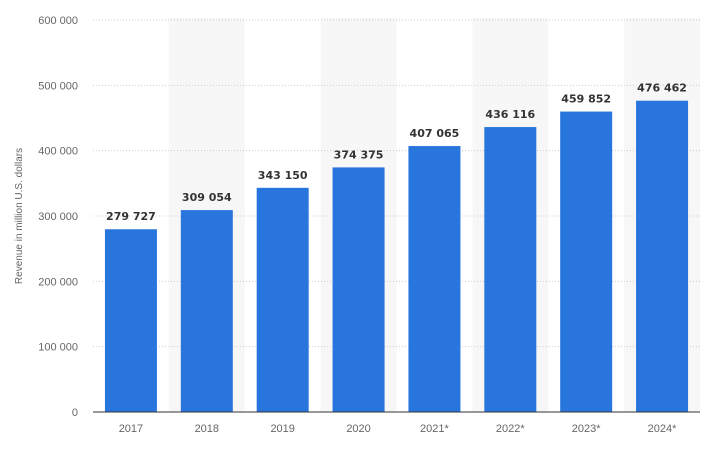  Describe the element at coordinates (510, 429) in the screenshot. I see `x-tick-label: 2022*` at that location.